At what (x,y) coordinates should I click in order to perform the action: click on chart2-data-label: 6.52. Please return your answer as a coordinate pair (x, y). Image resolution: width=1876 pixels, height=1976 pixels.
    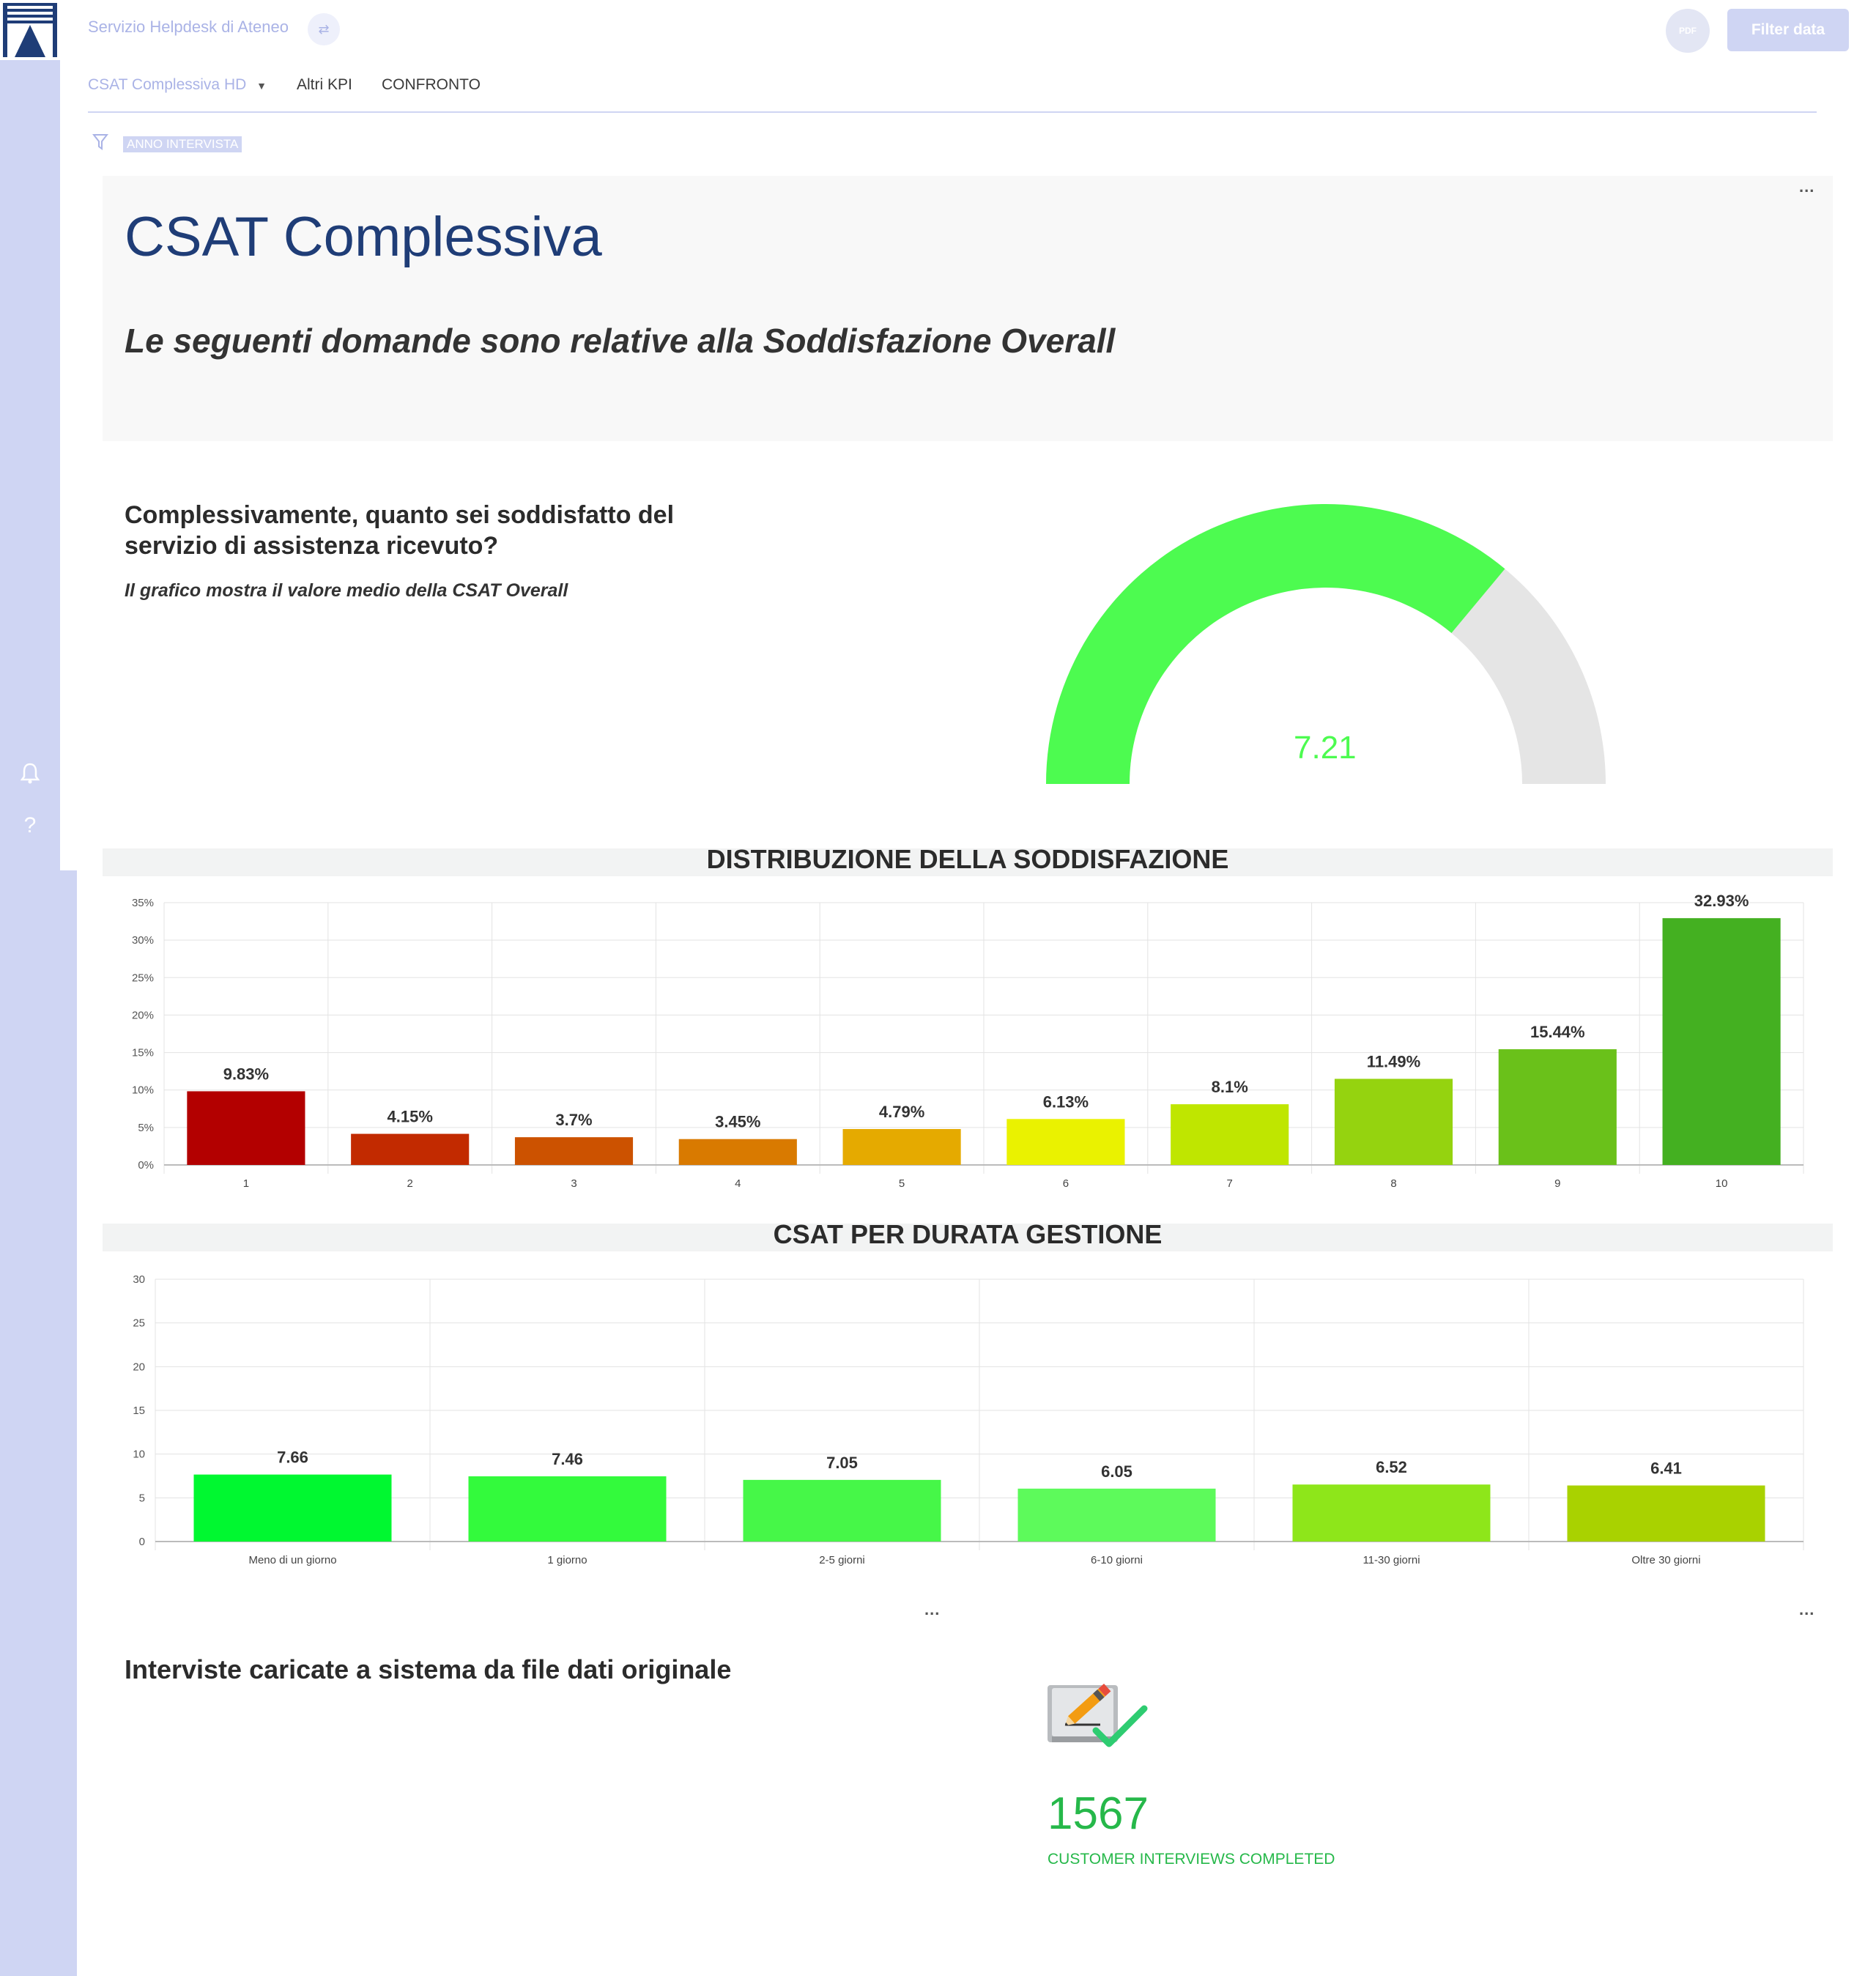
    Looking at the image, I should click on (1391, 1467).